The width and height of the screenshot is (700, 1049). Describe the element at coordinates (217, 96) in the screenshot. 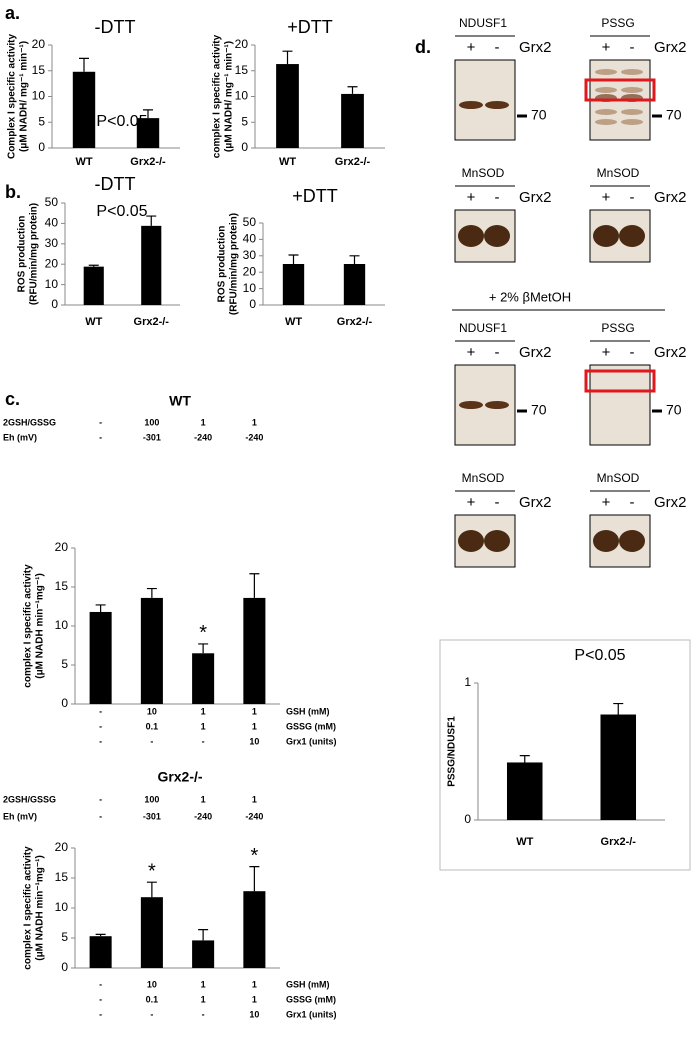

I see `y-axis-label: complex I specific activity` at that location.